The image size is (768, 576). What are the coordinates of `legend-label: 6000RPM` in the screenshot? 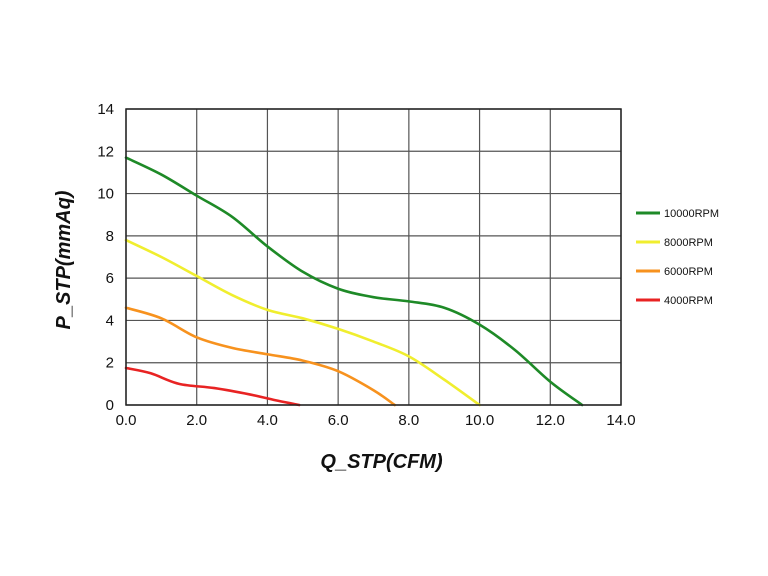 It's located at (688, 272).